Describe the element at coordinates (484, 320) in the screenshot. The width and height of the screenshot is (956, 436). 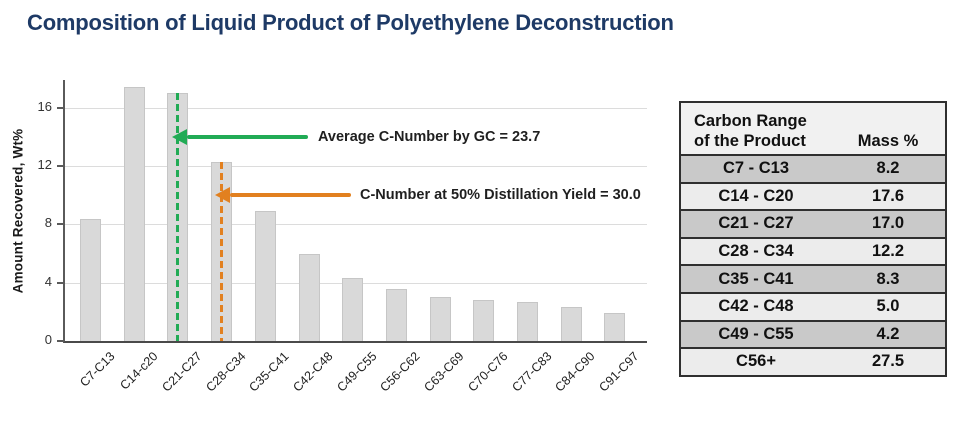
I see `bar-C70-C76` at that location.